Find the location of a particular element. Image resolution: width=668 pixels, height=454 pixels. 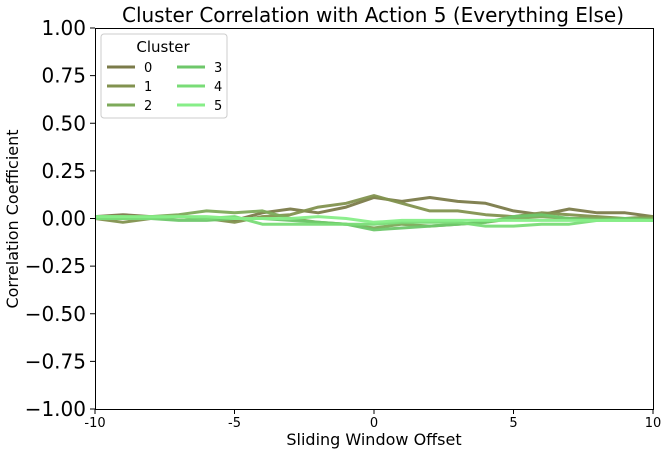

series-lines is located at coordinates (374, 213).